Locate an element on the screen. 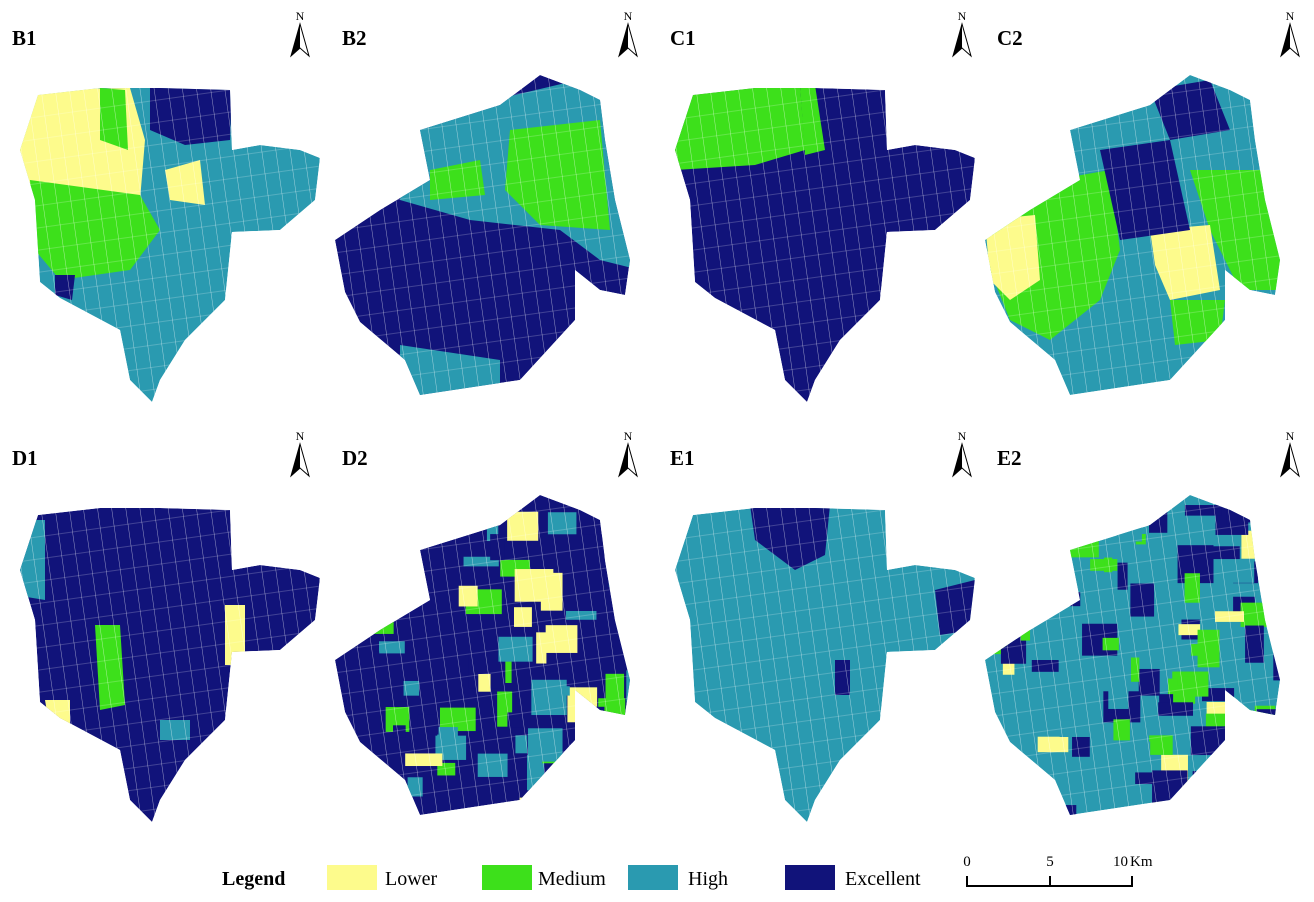  scale-label: 10 is located at coordinates (1120, 862).